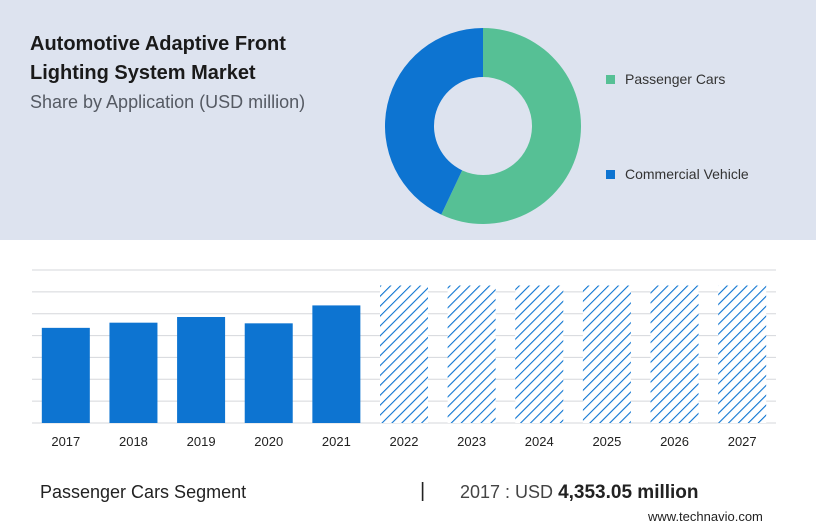 The height and width of the screenshot is (528, 816). Describe the element at coordinates (268, 373) in the screenshot. I see `bar-2020` at that location.